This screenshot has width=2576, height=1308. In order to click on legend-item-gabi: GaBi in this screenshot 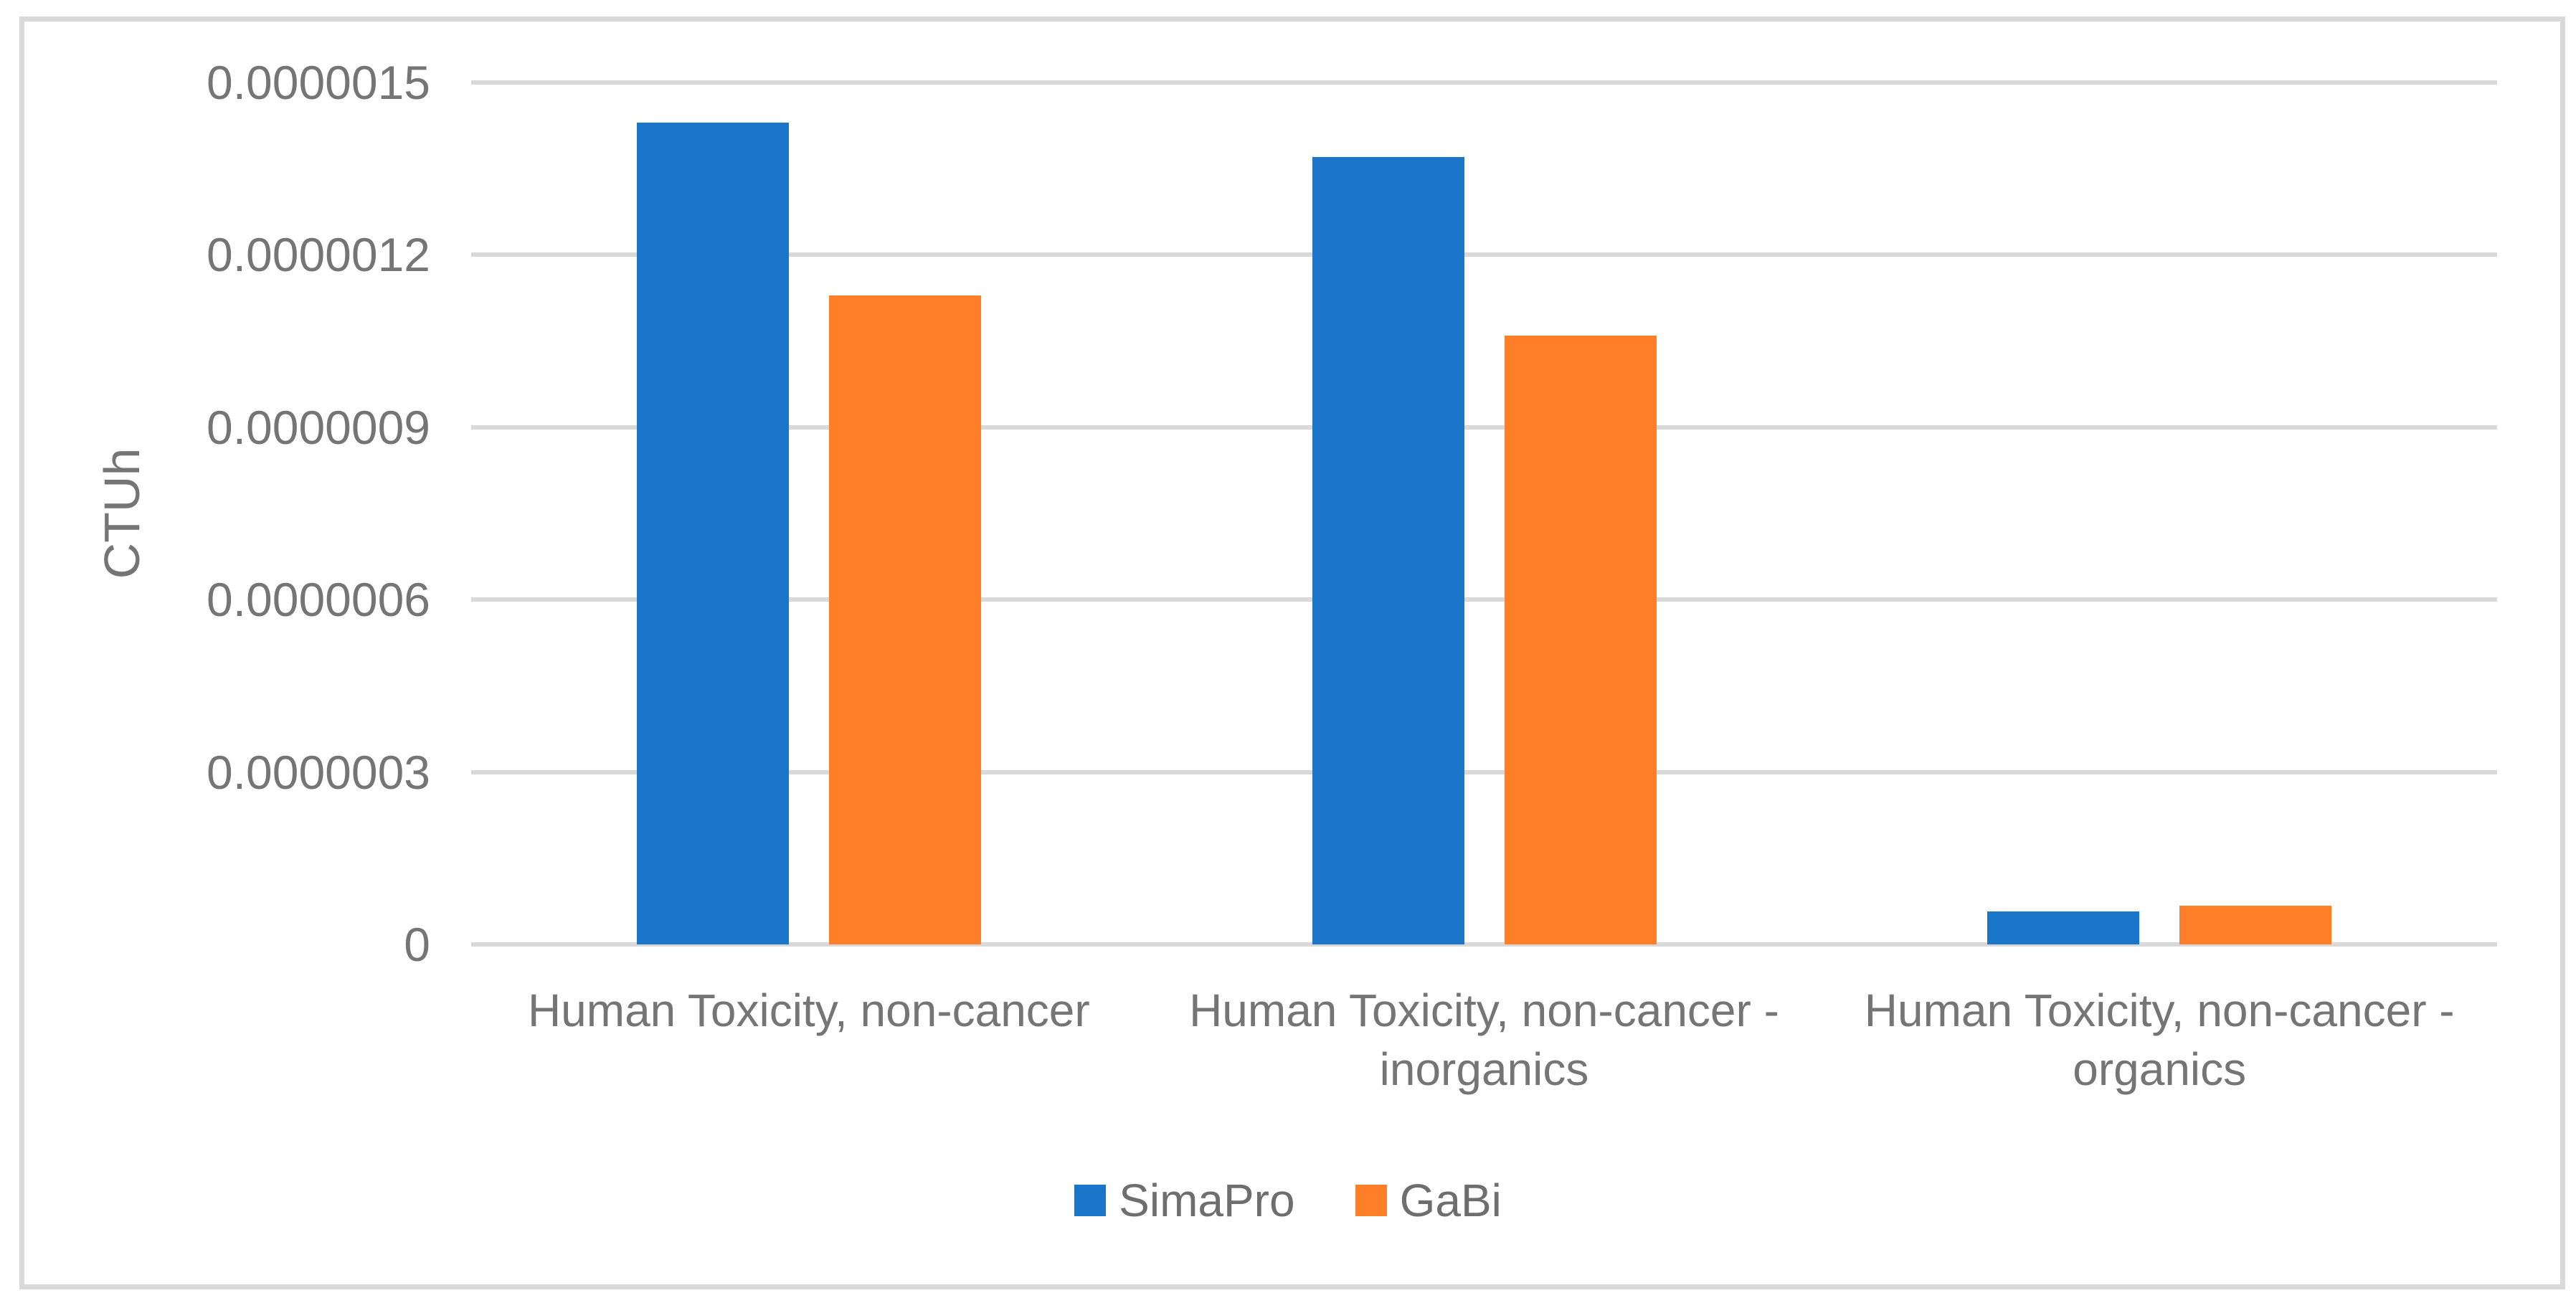, I will do `click(1428, 1200)`.